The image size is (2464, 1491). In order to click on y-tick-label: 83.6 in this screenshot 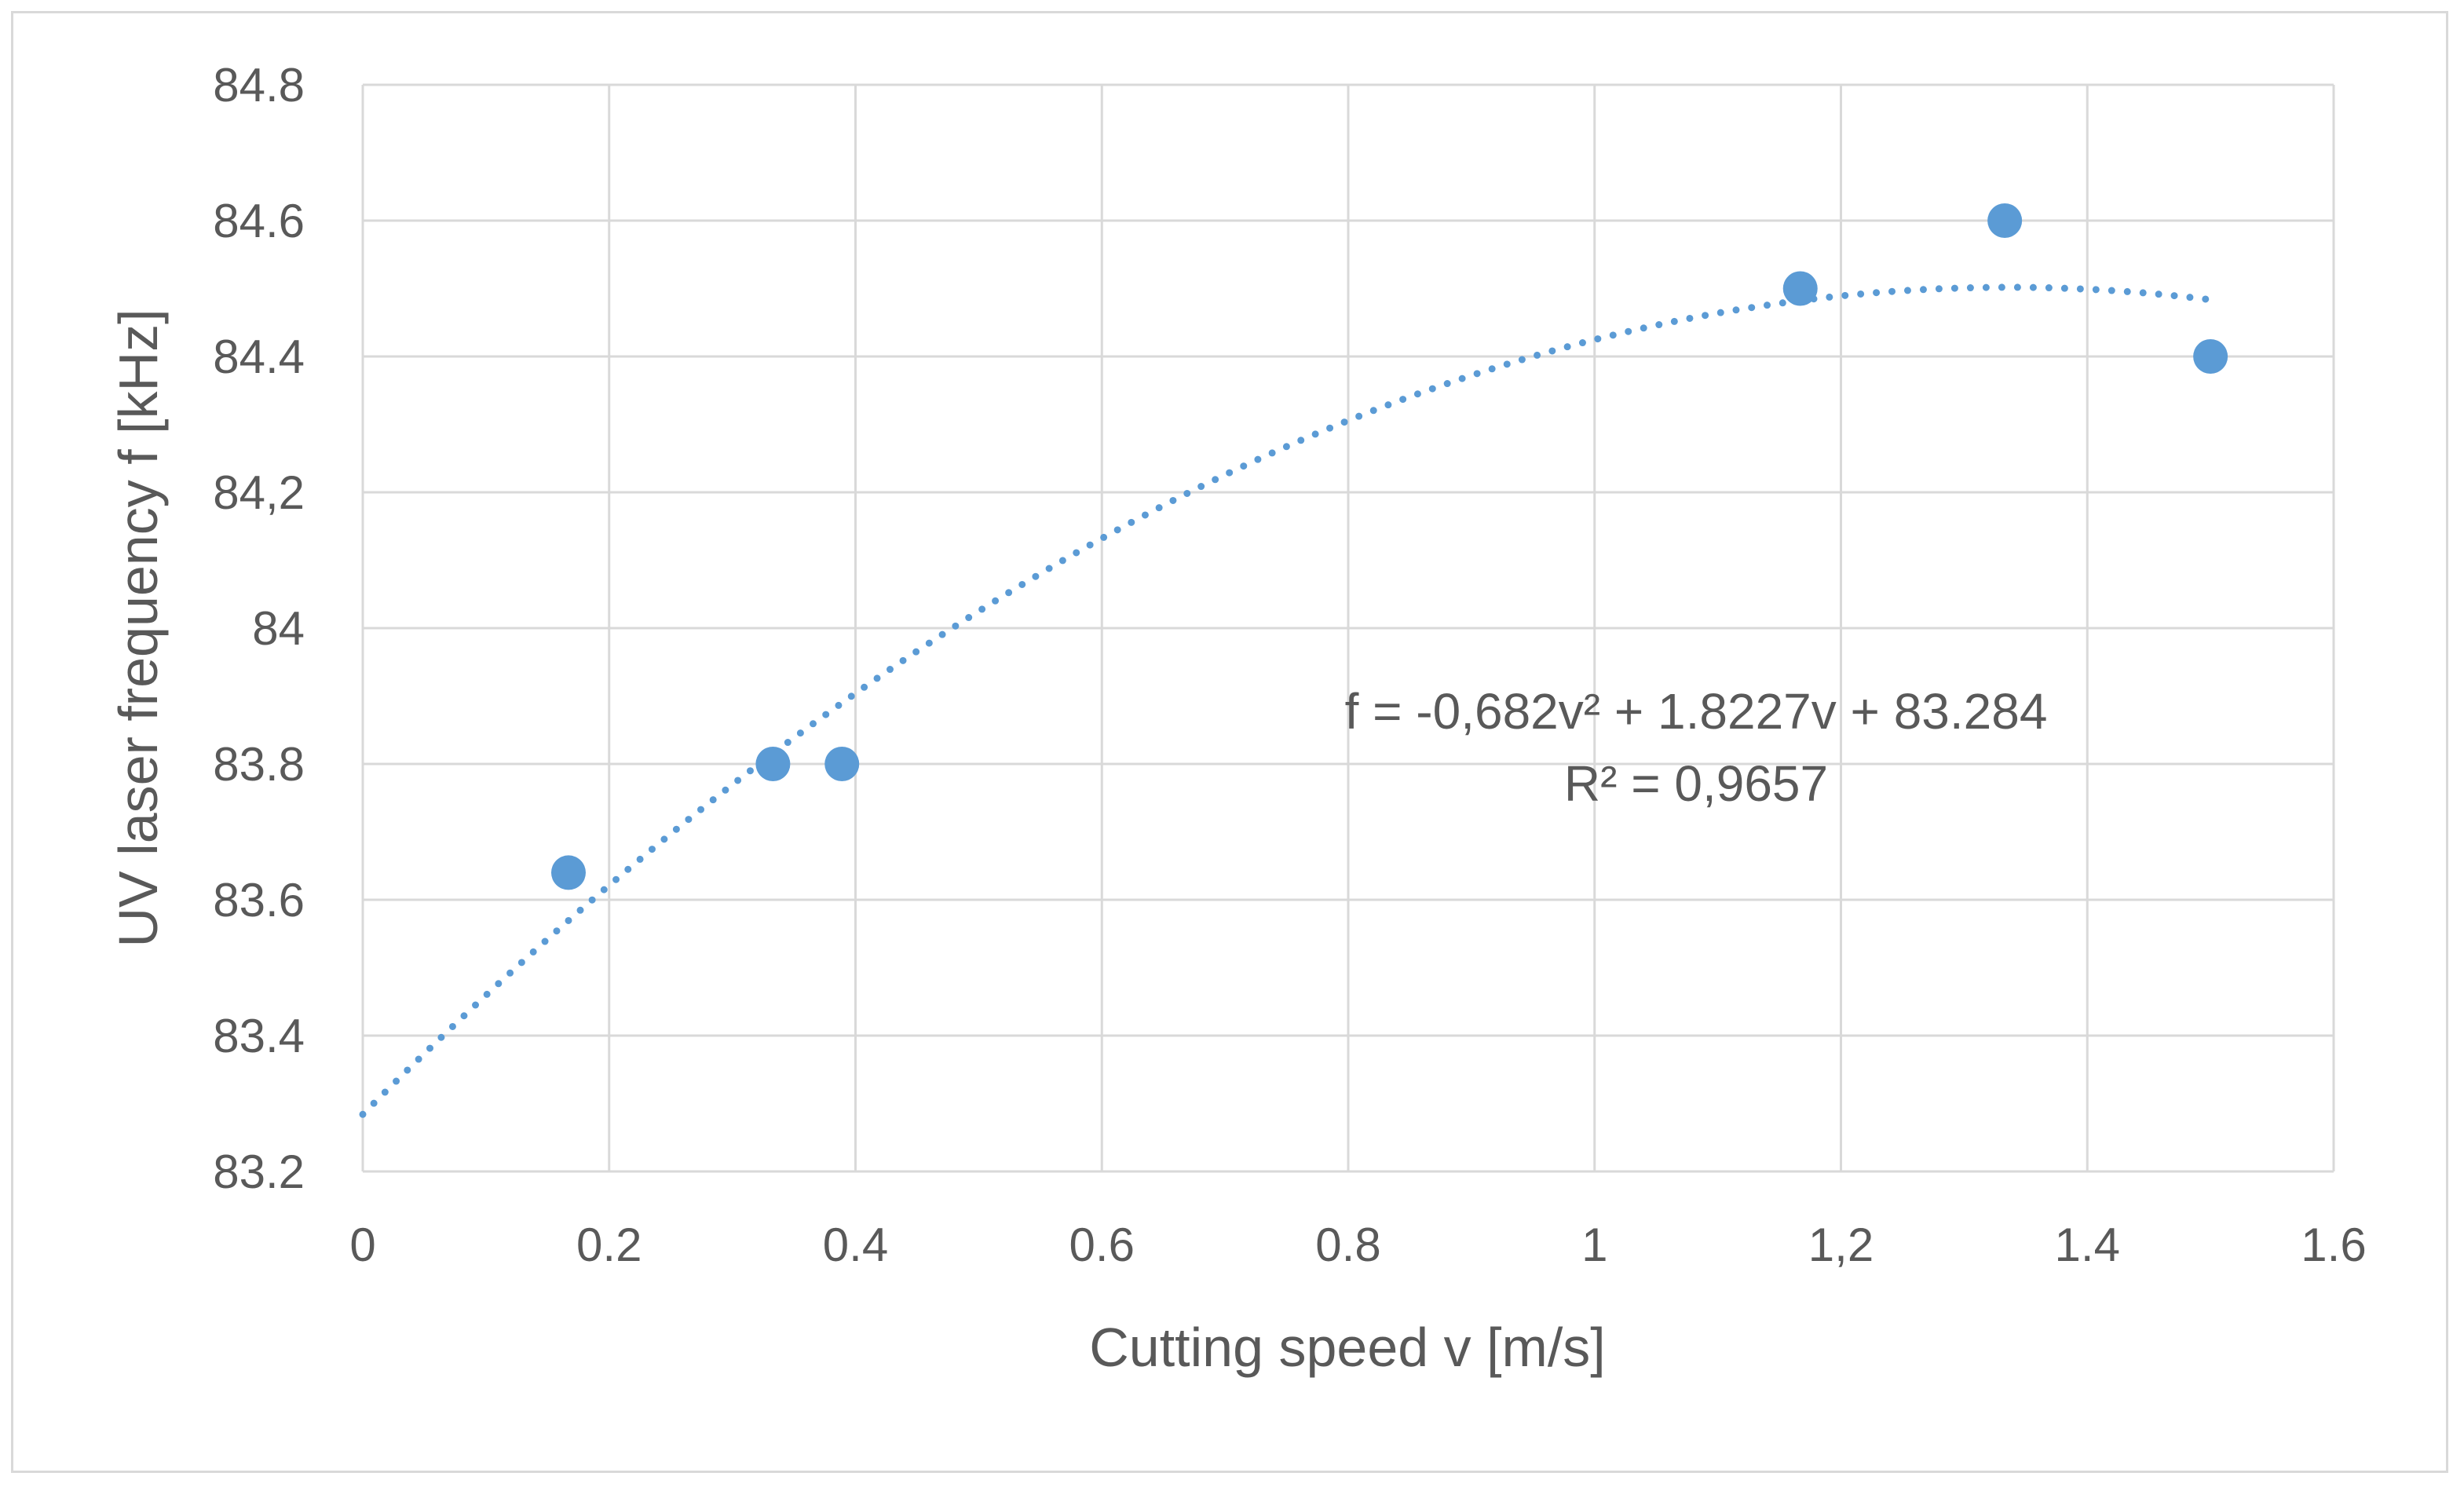, I will do `click(259, 900)`.